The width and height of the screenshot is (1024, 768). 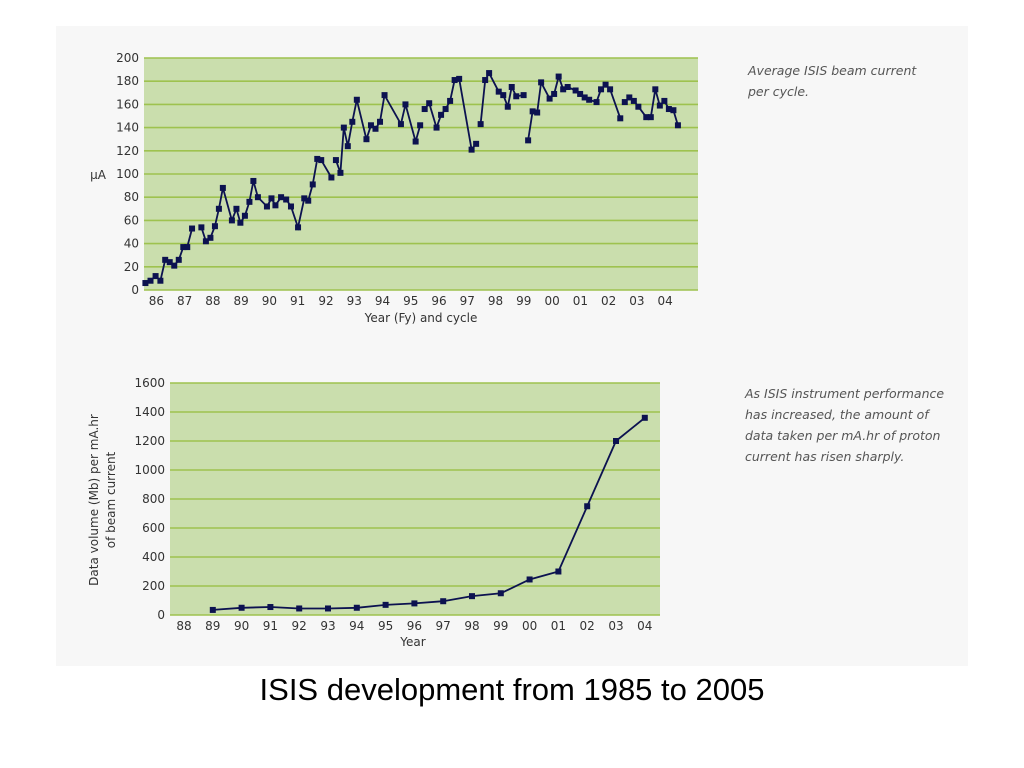 I want to click on slide-title: ISIS development from 1985 to 2005, so click(x=512, y=689).